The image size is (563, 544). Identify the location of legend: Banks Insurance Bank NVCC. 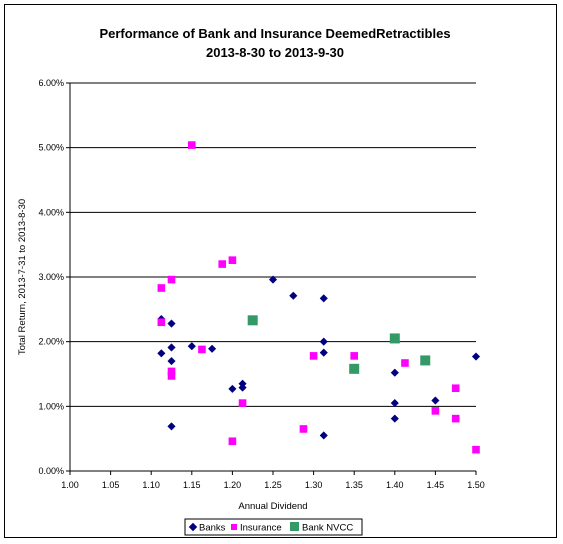
(273, 527).